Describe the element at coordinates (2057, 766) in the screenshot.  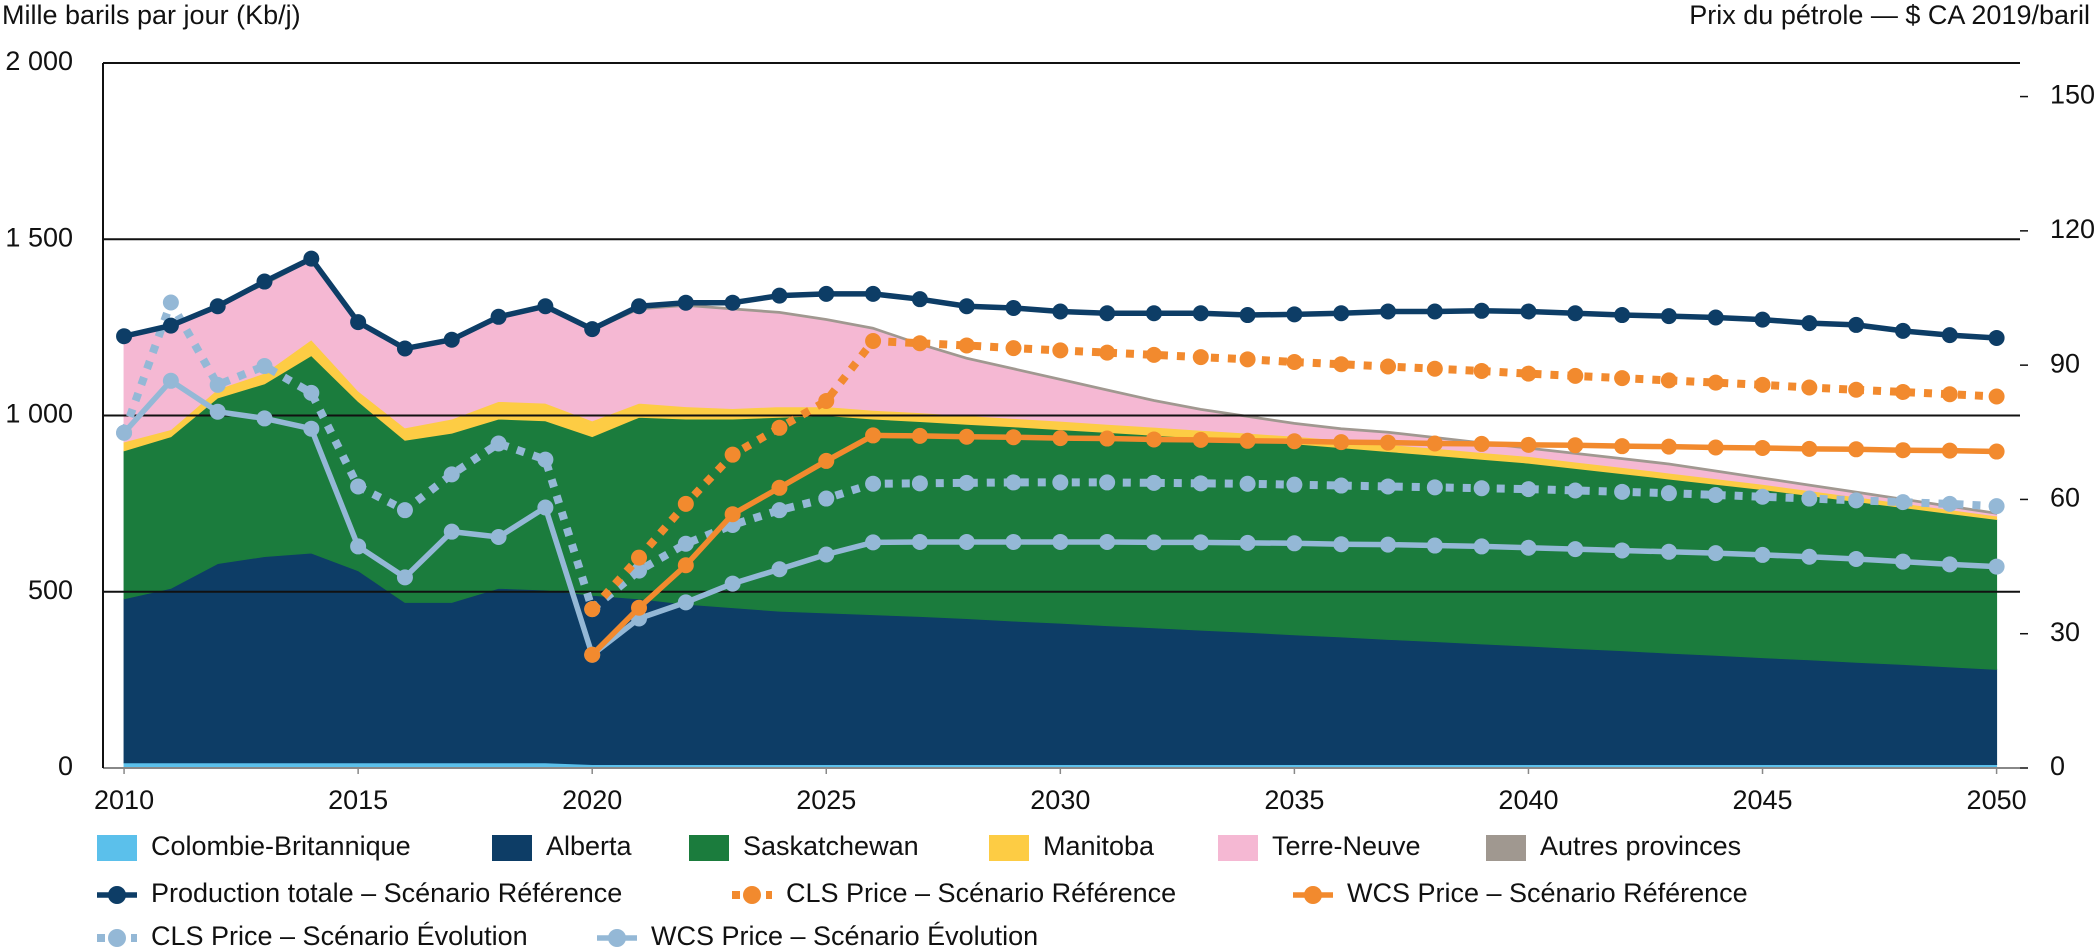
I see `y2-tick-label: 0` at that location.